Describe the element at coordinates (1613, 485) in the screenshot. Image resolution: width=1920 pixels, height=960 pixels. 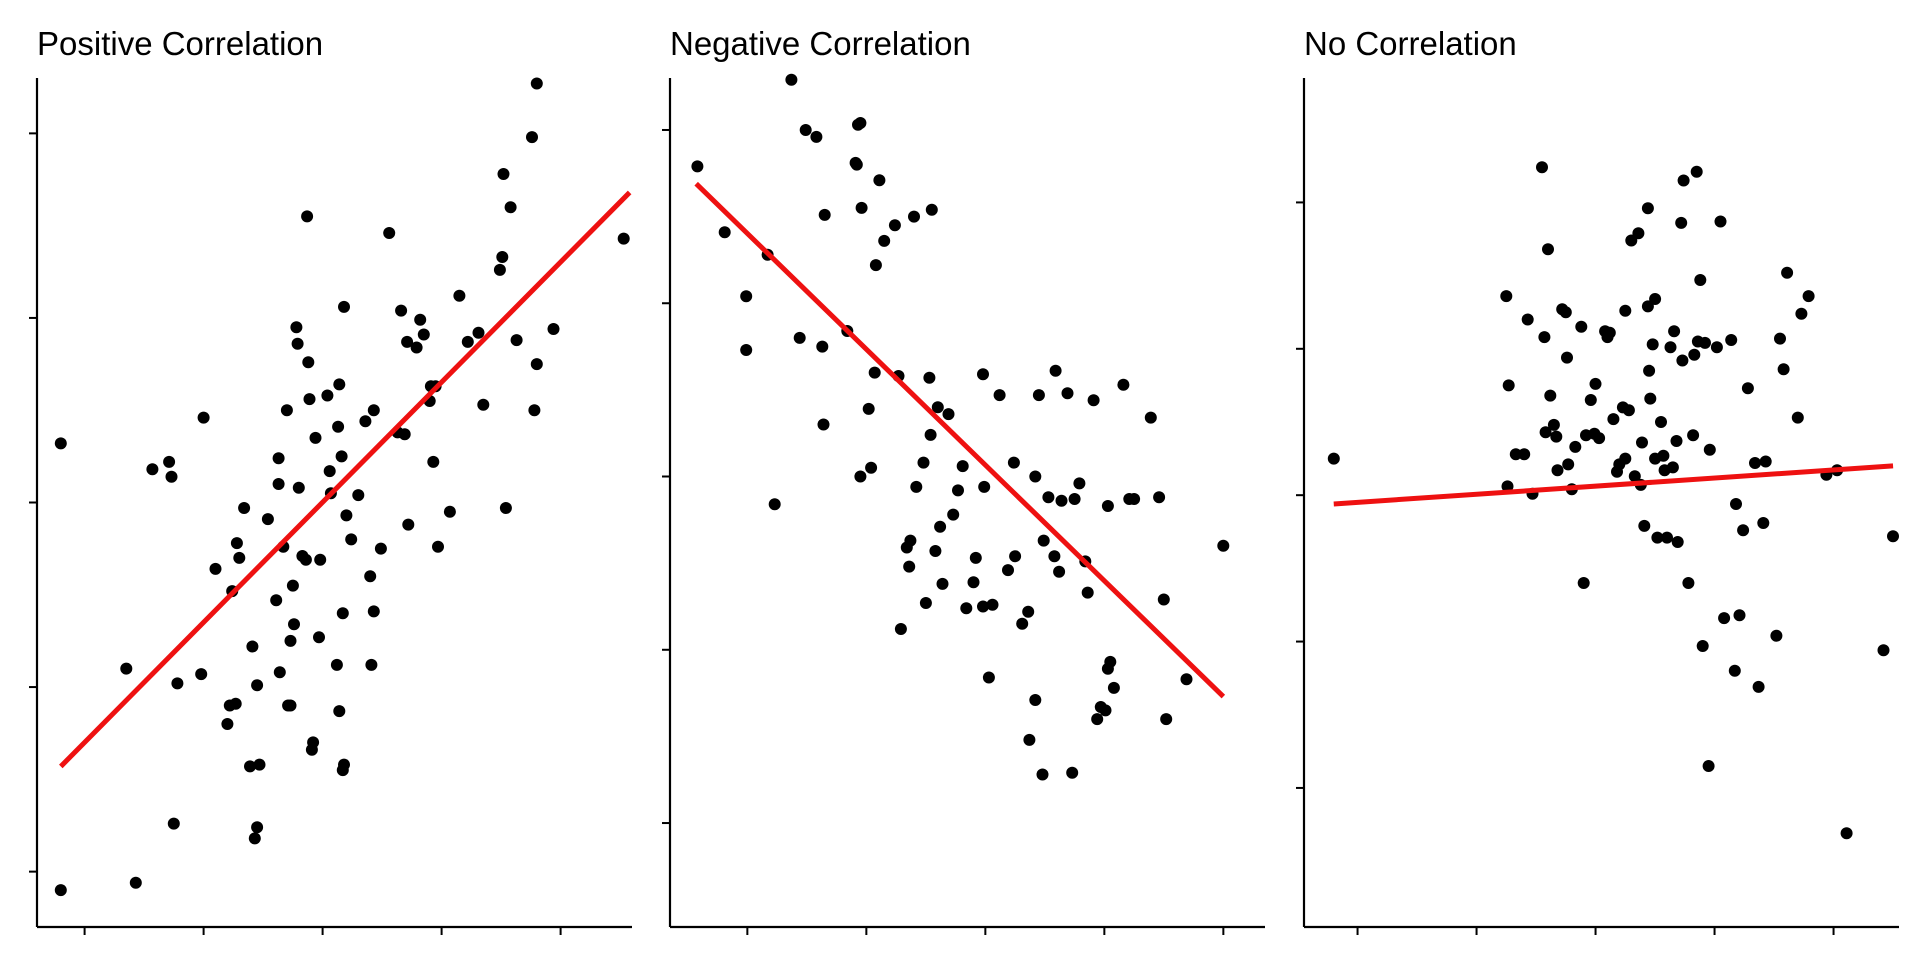
I see `trend-line` at that location.